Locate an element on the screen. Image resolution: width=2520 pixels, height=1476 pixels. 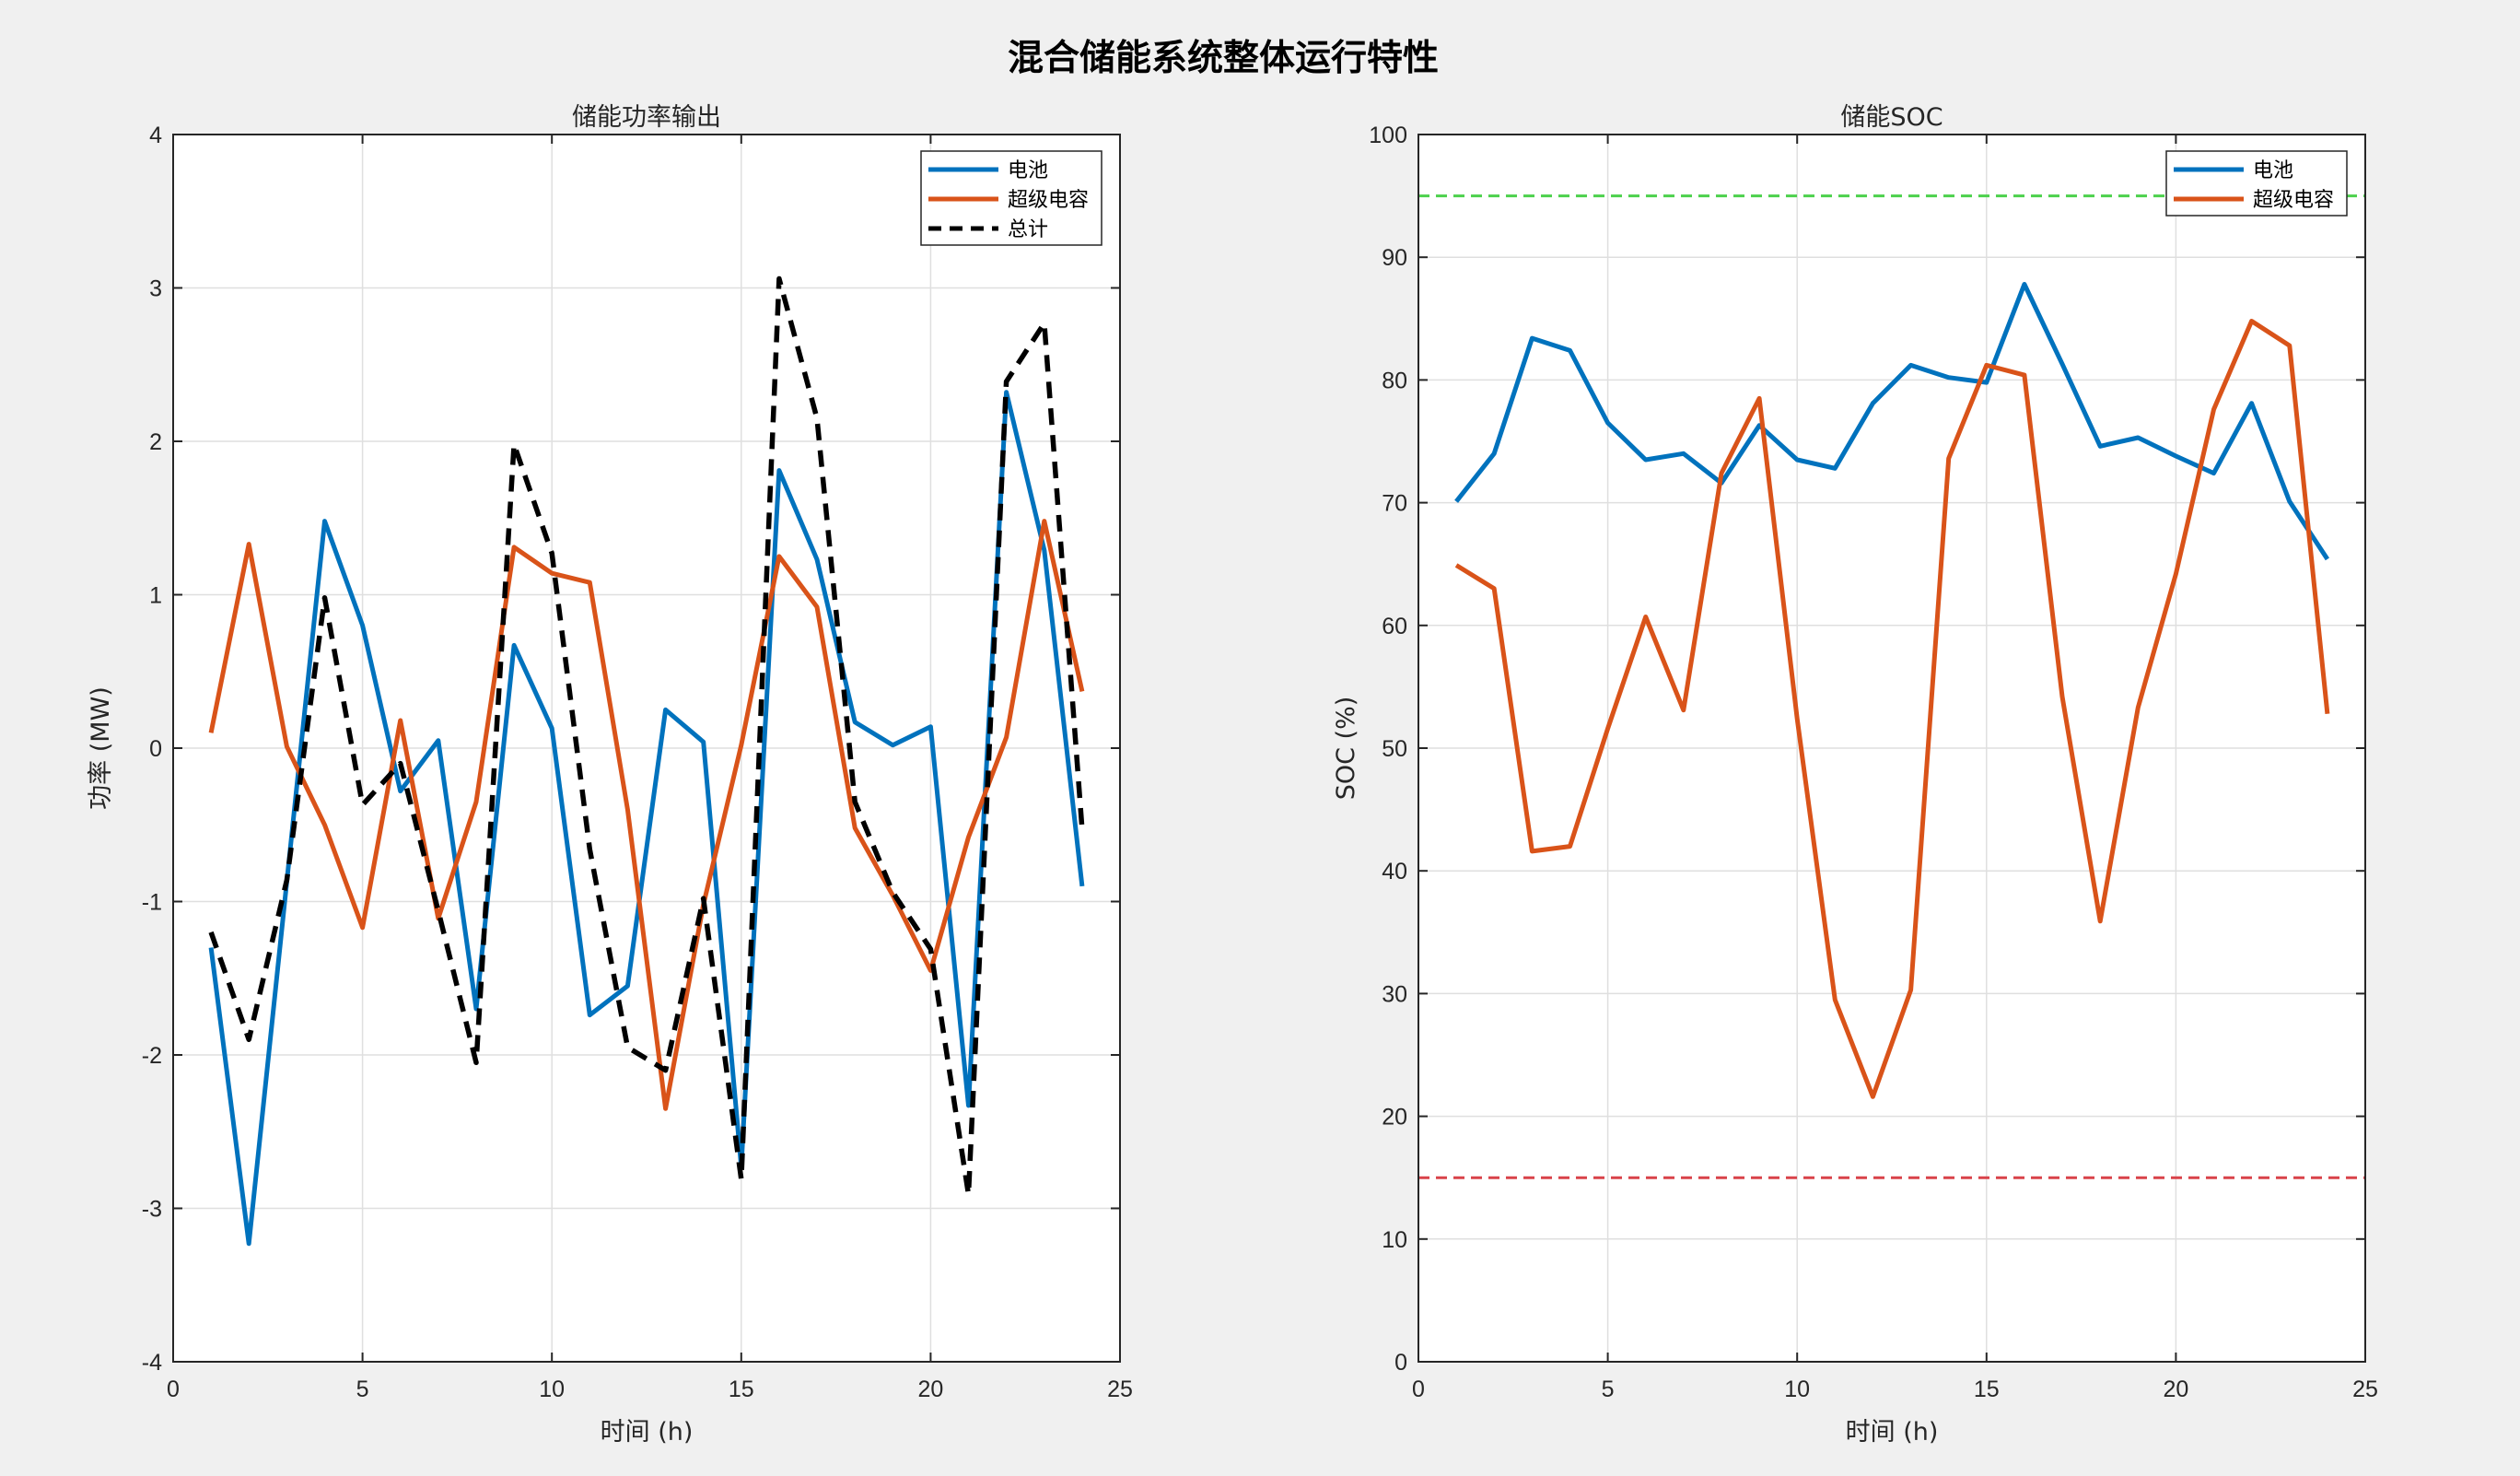
y-tick-label: 30 is located at coordinates (1394, 994).